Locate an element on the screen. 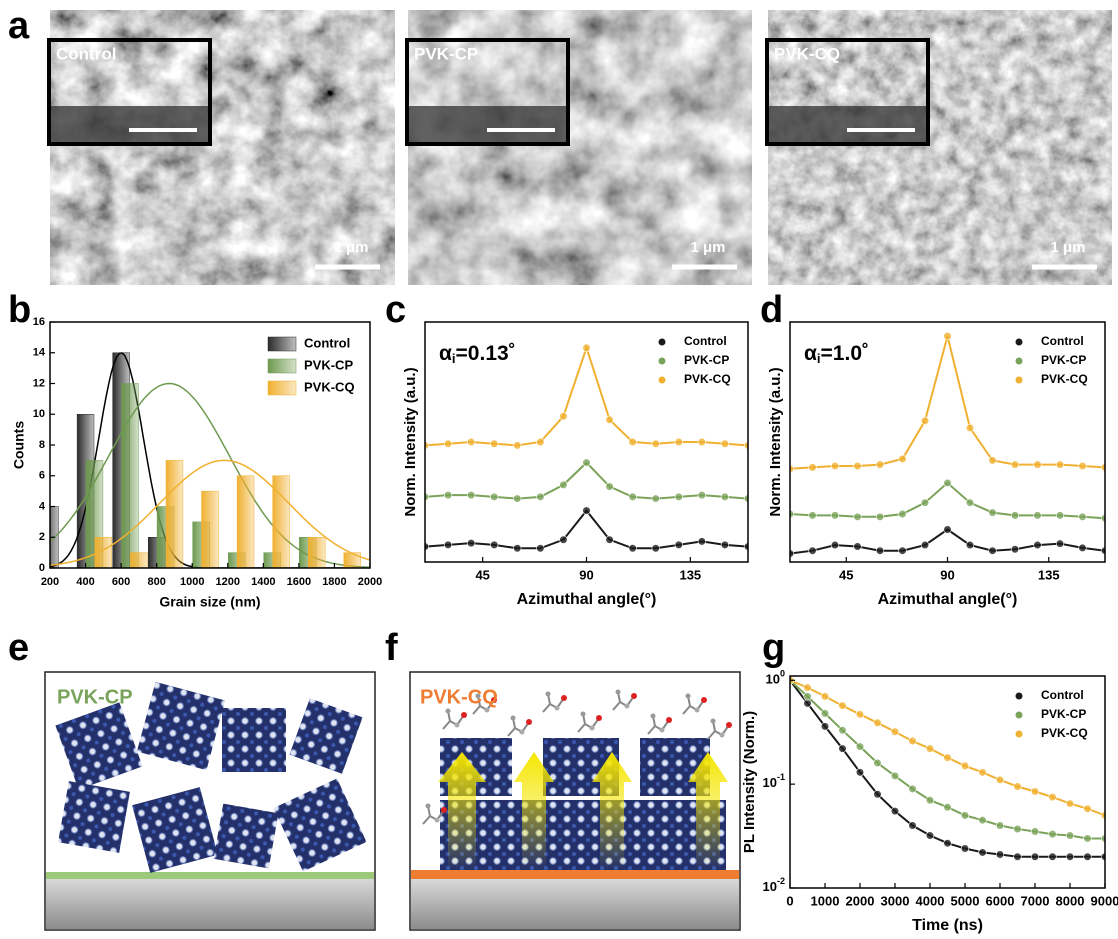  arrow is located at coordinates (612, 811).